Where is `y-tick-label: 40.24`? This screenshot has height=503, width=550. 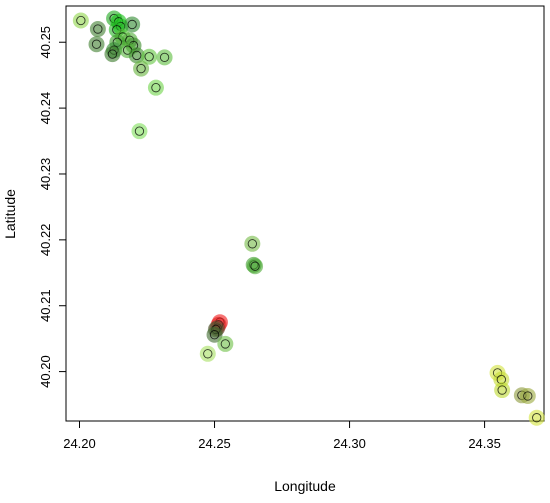
y-tick-label: 40.24 is located at coordinates (45, 108).